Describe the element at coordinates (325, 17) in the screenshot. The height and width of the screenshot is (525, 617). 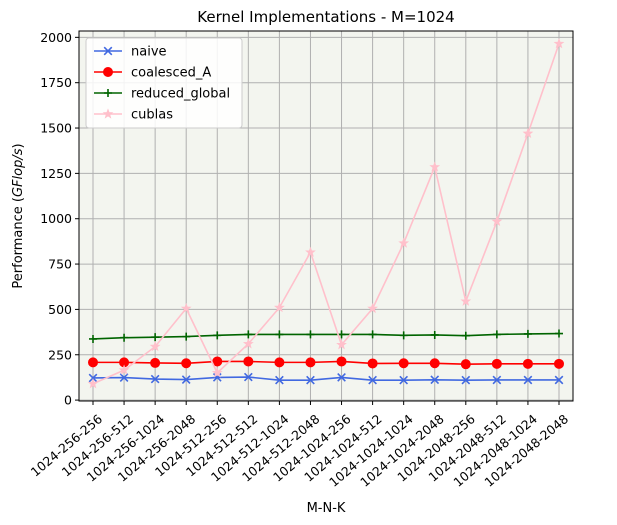
I see `chart-title: Kernel Implementations - M=1024` at that location.